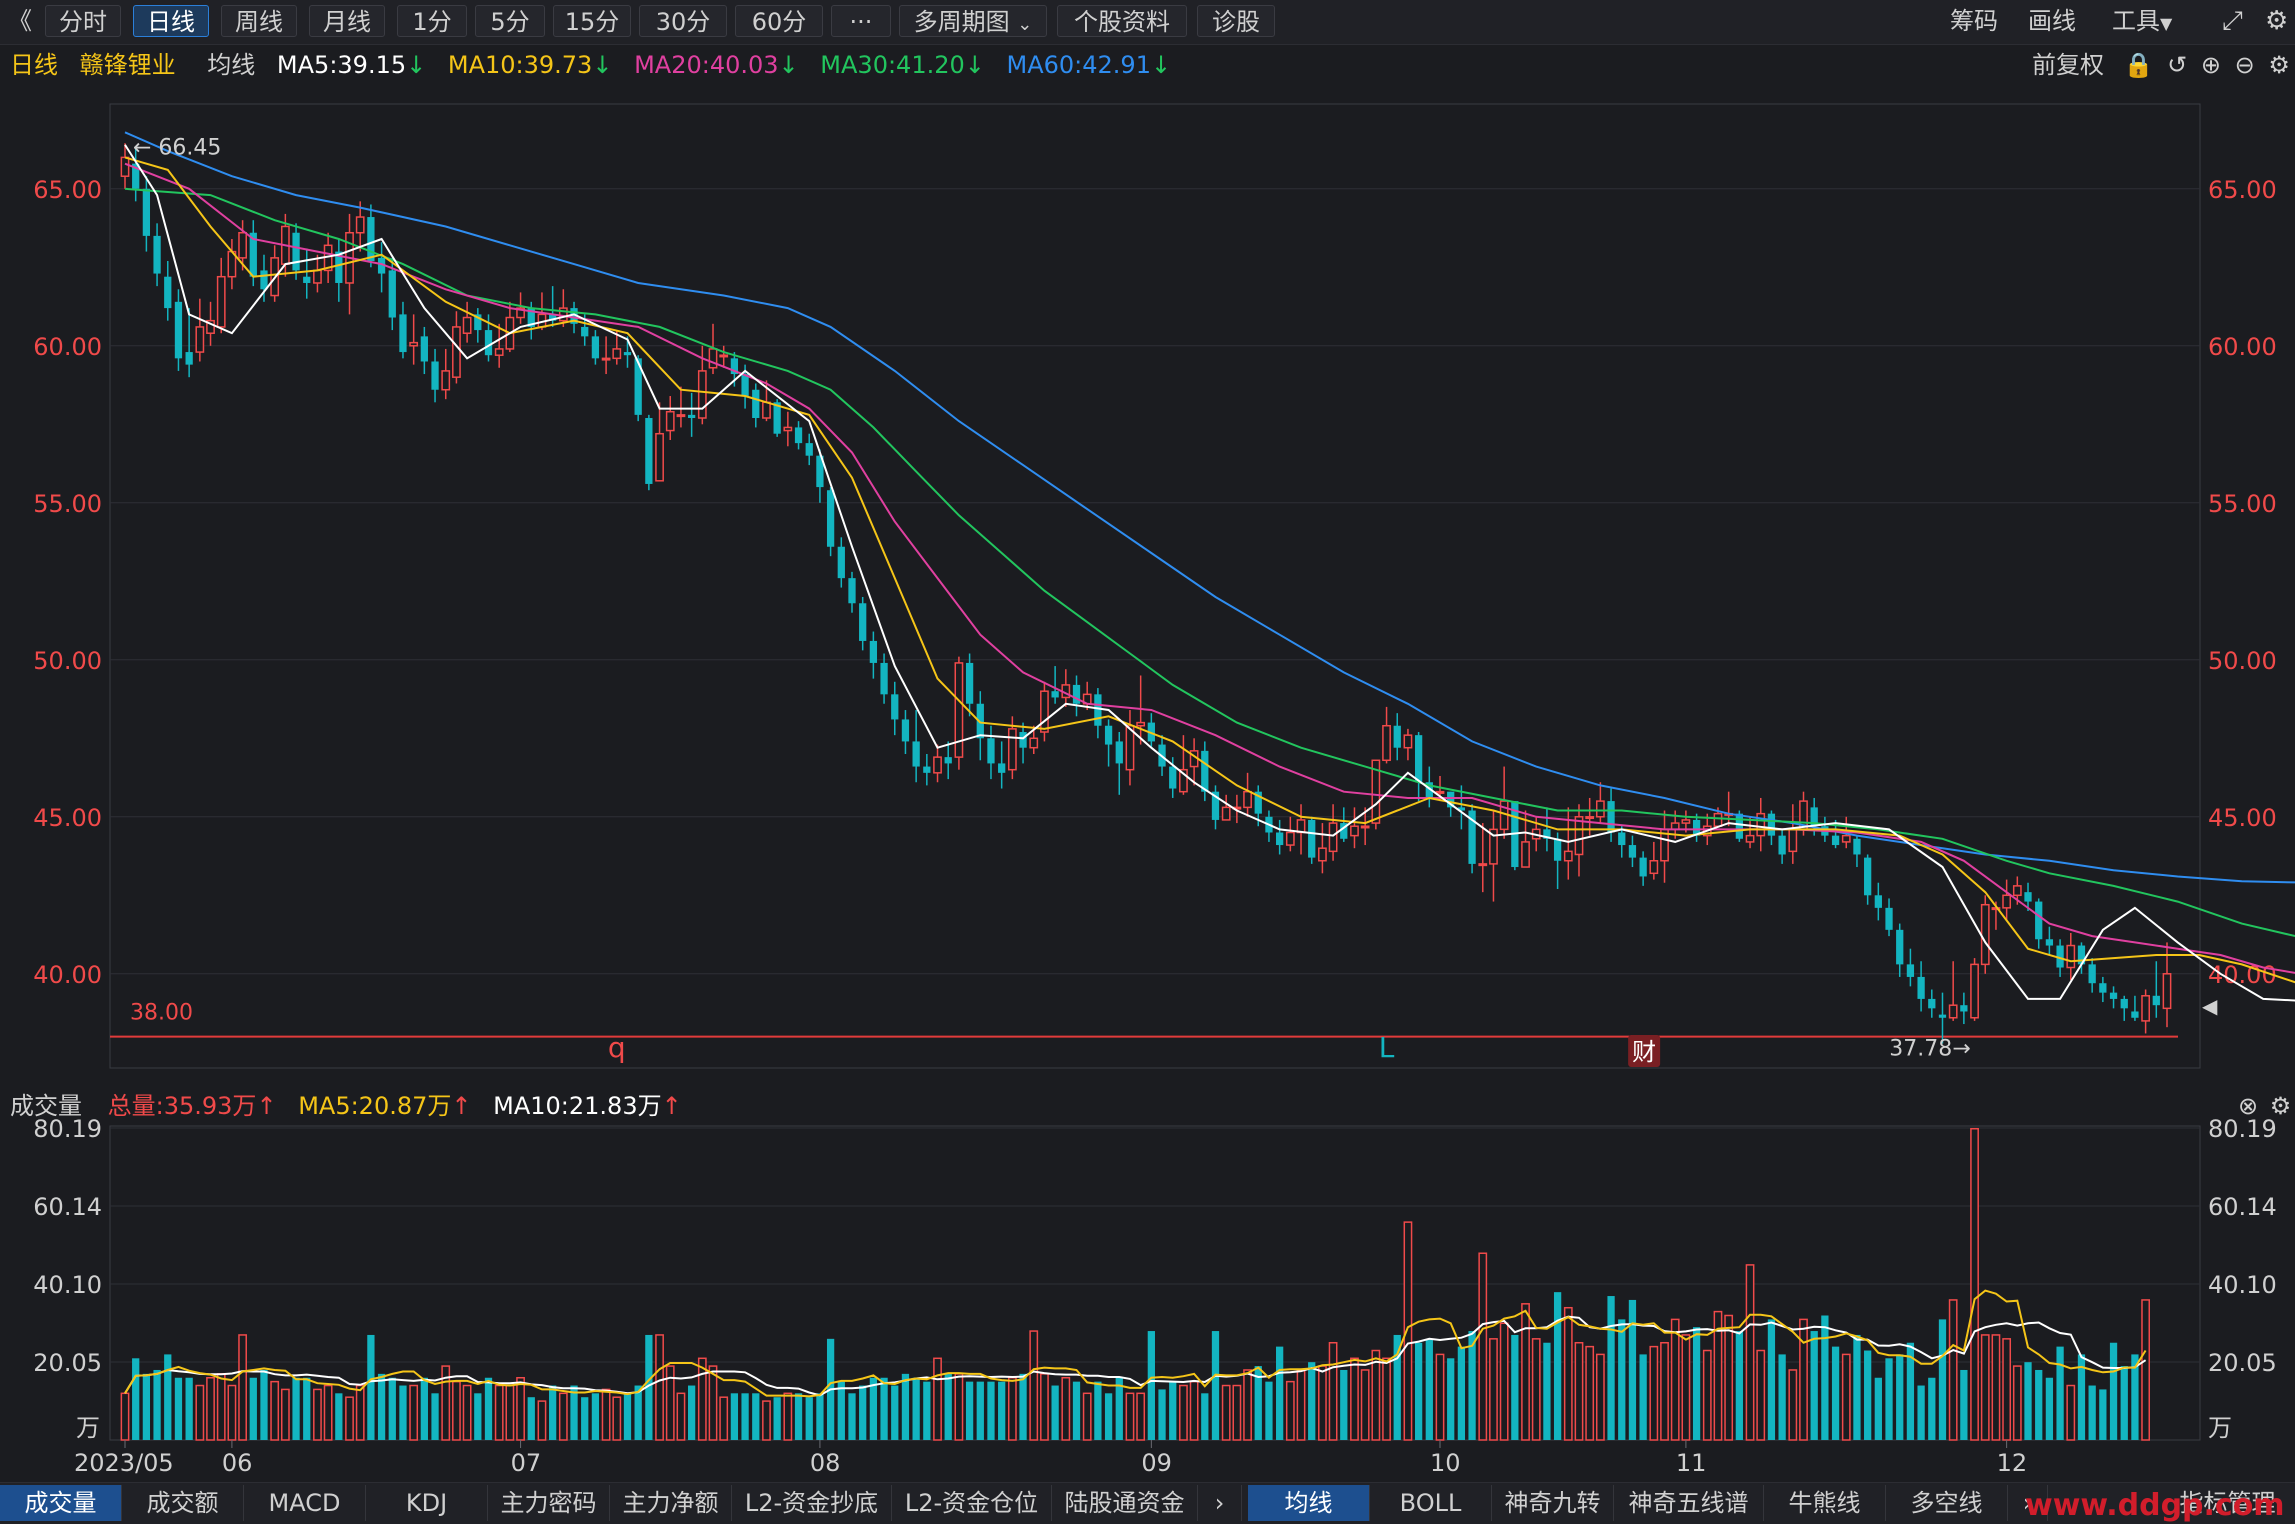 This screenshot has width=2295, height=1524. What do you see at coordinates (259, 21) in the screenshot?
I see `period-button-weekly: 周线` at bounding box center [259, 21].